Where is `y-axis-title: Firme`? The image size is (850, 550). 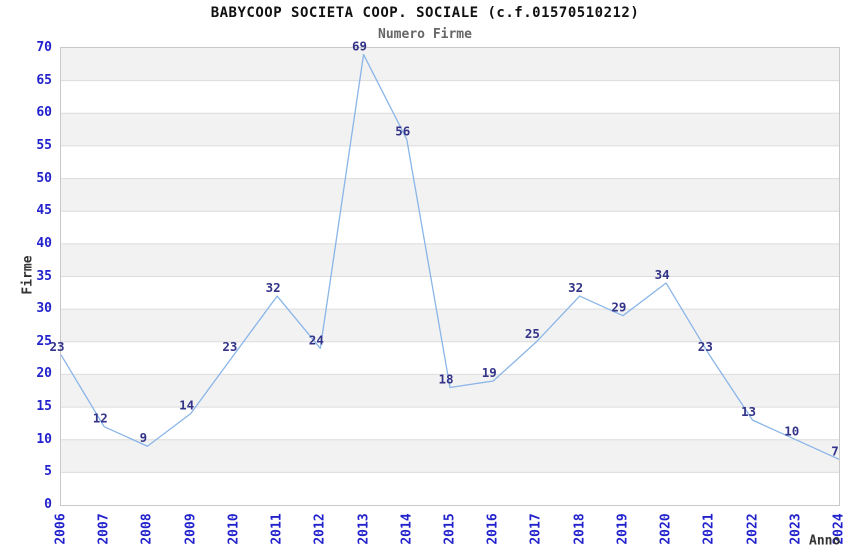
y-axis-title: Firme is located at coordinates (28, 275).